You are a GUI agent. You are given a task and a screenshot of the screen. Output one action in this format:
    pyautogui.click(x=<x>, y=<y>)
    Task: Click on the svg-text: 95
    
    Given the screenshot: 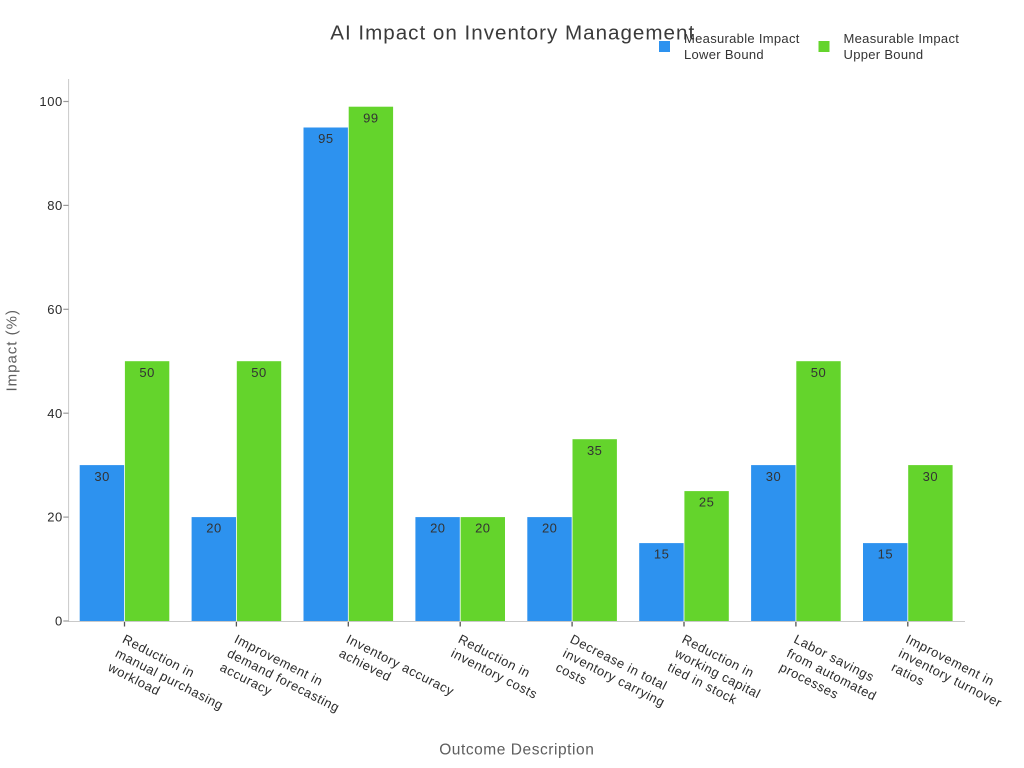 What is the action you would take?
    pyautogui.click(x=325, y=138)
    